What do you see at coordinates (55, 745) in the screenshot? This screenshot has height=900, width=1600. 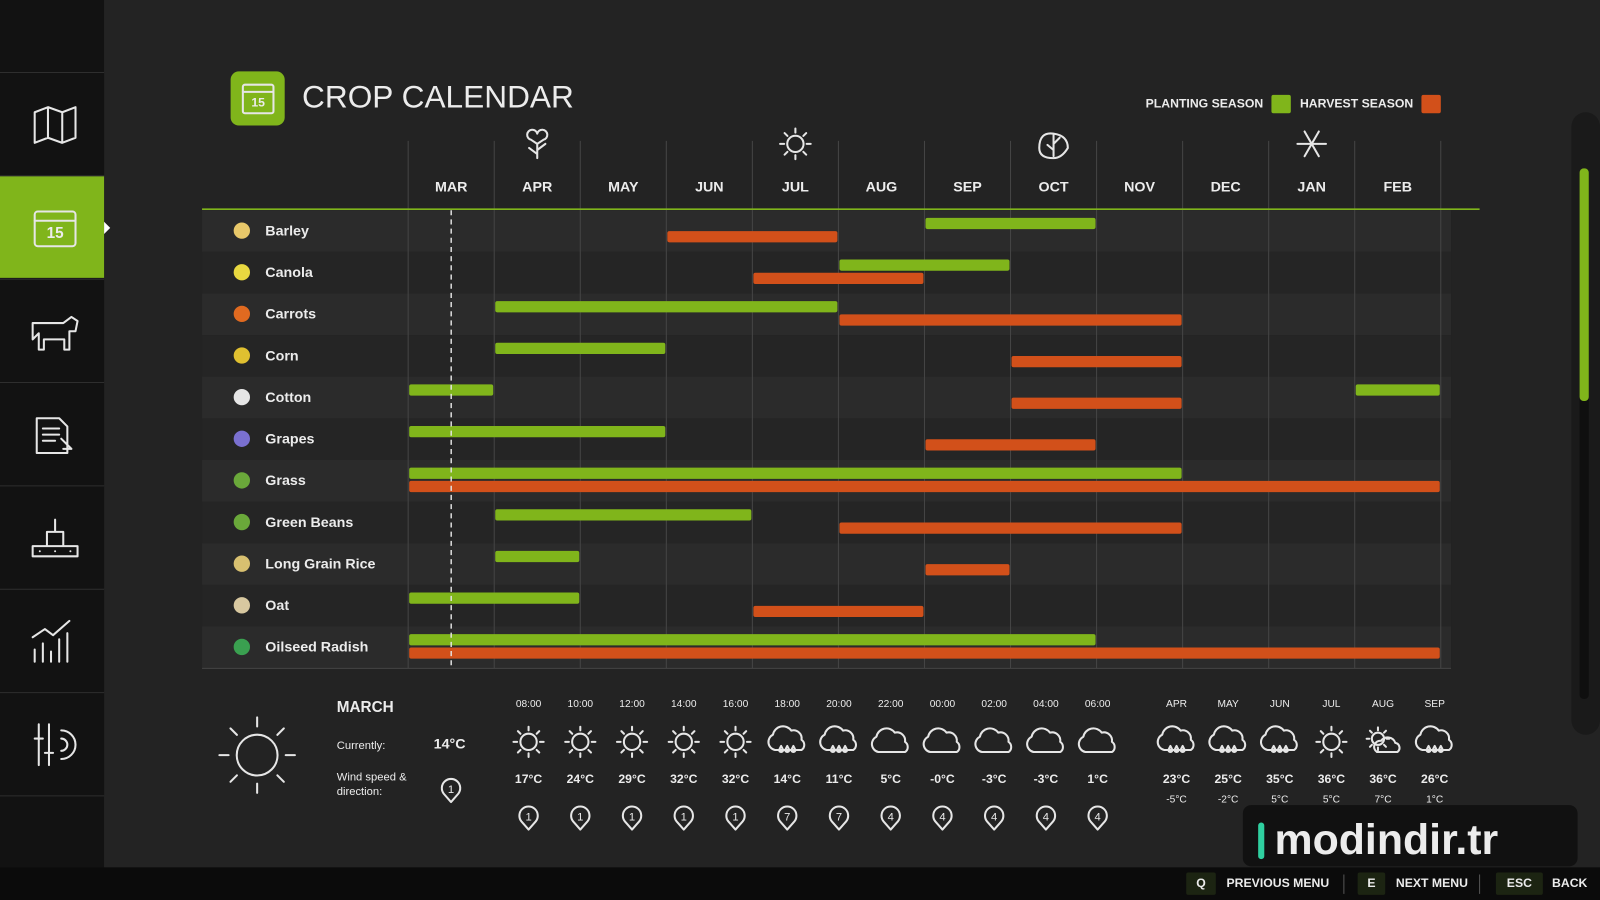 I see `icon-settings` at bounding box center [55, 745].